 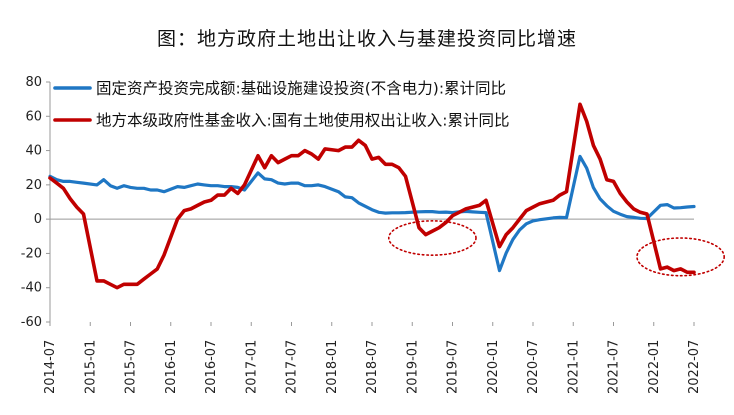 I want to click on x-tick-label: 2017-07, so click(x=292, y=367).